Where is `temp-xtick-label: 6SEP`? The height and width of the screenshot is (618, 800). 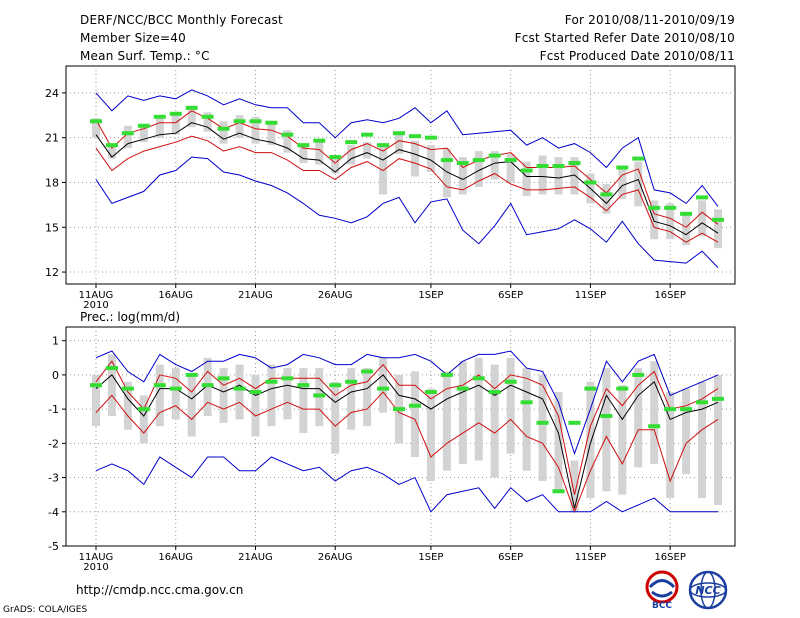
temp-xtick-label: 6SEP is located at coordinates (510, 295).